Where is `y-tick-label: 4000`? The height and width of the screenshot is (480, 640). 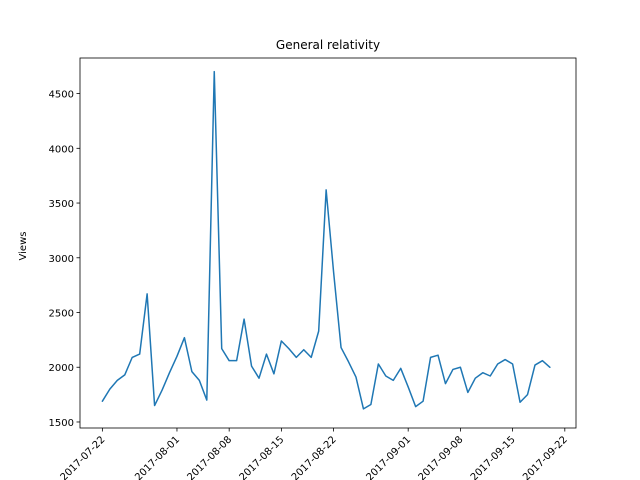
y-tick-label: 4000 is located at coordinates (61, 149).